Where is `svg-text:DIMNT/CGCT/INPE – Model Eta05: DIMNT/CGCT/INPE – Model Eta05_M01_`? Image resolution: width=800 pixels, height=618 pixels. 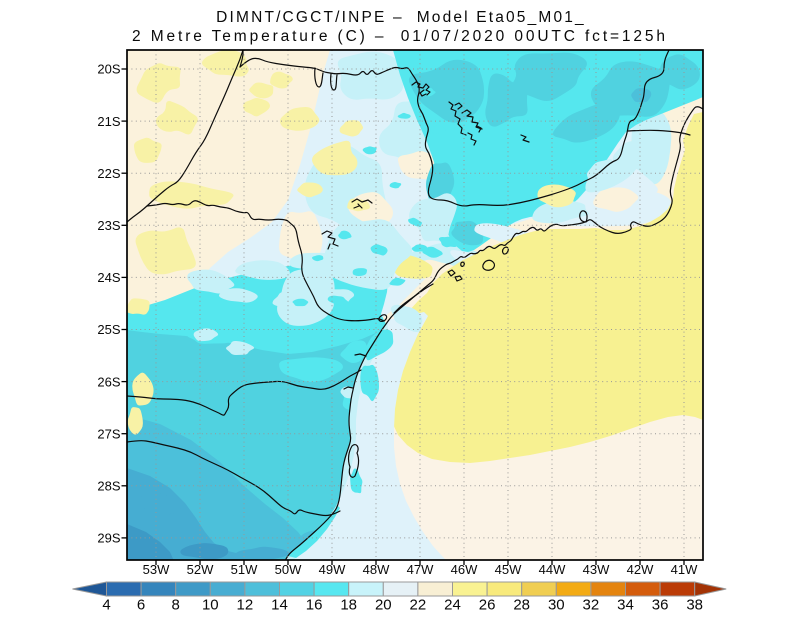
svg-text:DIMNT/CGCT/INPE – Model Eta05: DIMNT/CGCT/INPE – Model Eta05_M01_ is located at coordinates (401, 17).